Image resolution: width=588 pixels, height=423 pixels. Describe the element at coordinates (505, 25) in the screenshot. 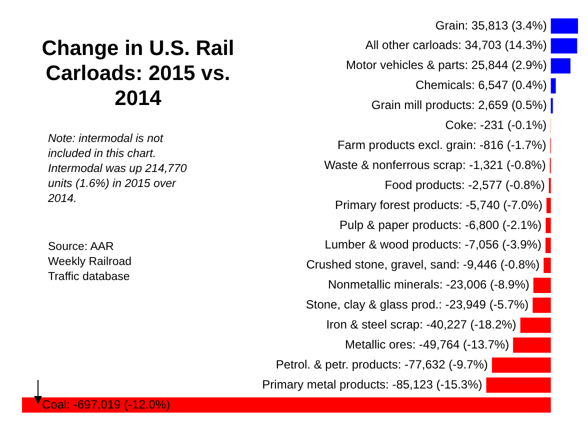

I see `data-label: : 35,813 (3.4%)` at that location.